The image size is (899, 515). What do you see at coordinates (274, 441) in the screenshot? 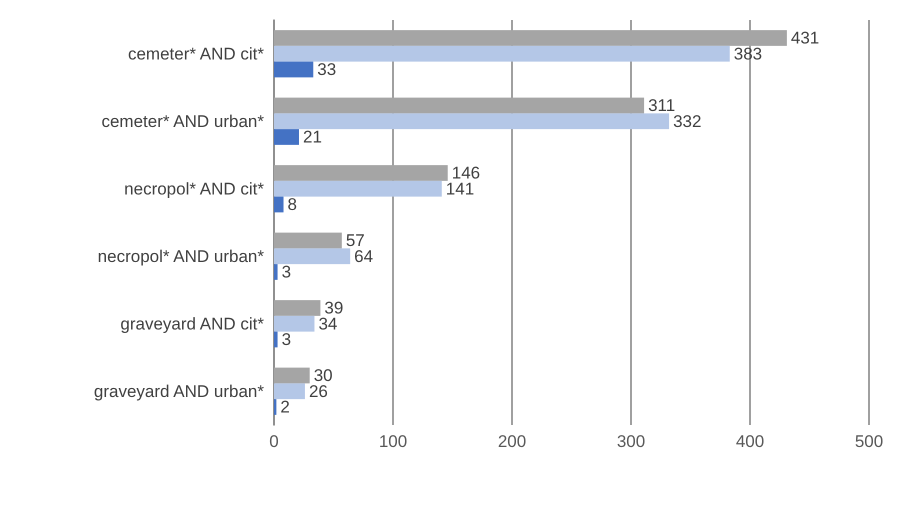
I see `x-tick-label: 0` at bounding box center [274, 441].